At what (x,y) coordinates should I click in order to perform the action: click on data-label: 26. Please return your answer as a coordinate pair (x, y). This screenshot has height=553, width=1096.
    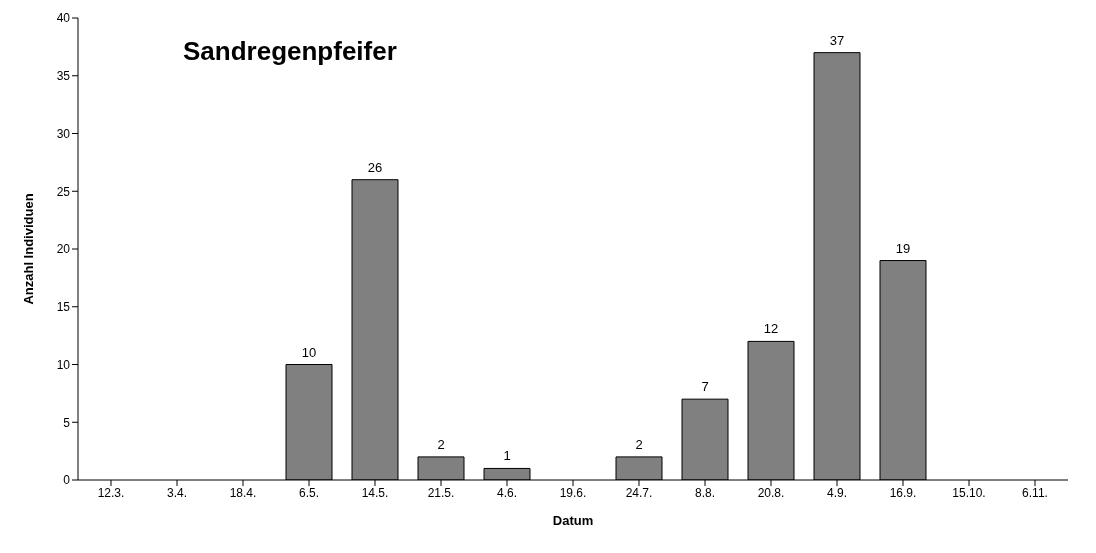
    Looking at the image, I should click on (375, 167).